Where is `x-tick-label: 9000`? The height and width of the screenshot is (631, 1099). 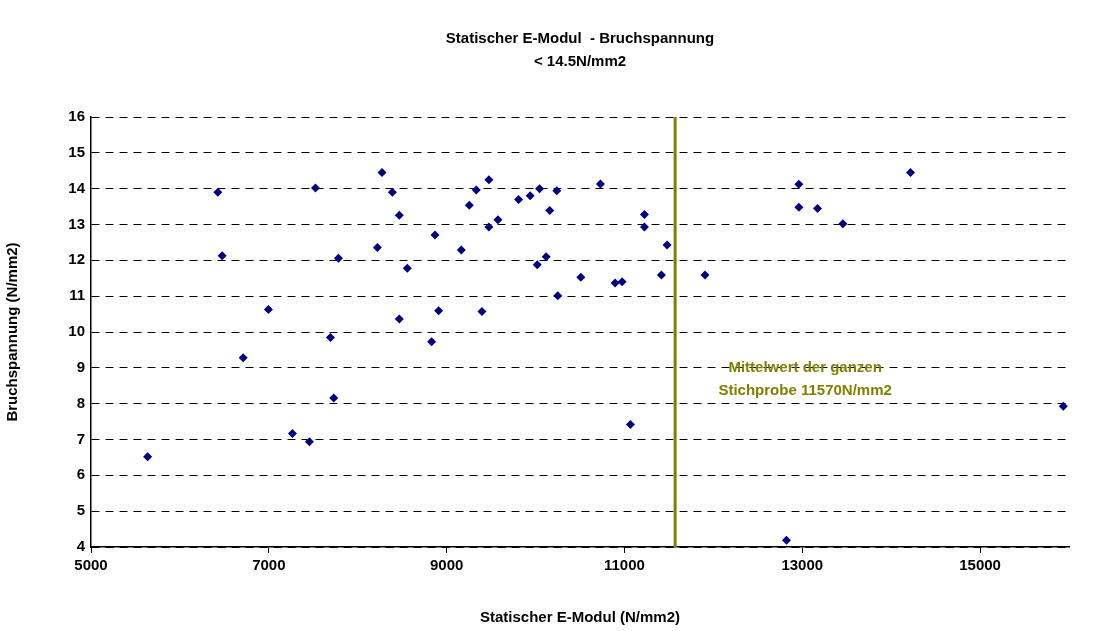 x-tick-label: 9000 is located at coordinates (446, 565).